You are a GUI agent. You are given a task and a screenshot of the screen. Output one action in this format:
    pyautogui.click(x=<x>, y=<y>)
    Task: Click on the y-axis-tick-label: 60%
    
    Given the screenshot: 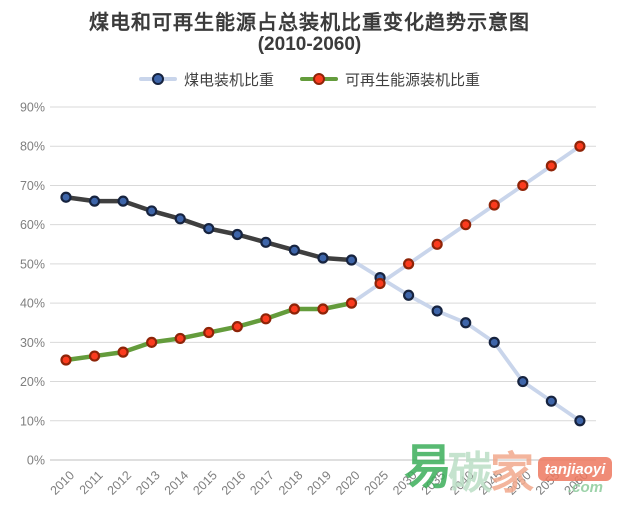 What is the action you would take?
    pyautogui.click(x=32, y=225)
    